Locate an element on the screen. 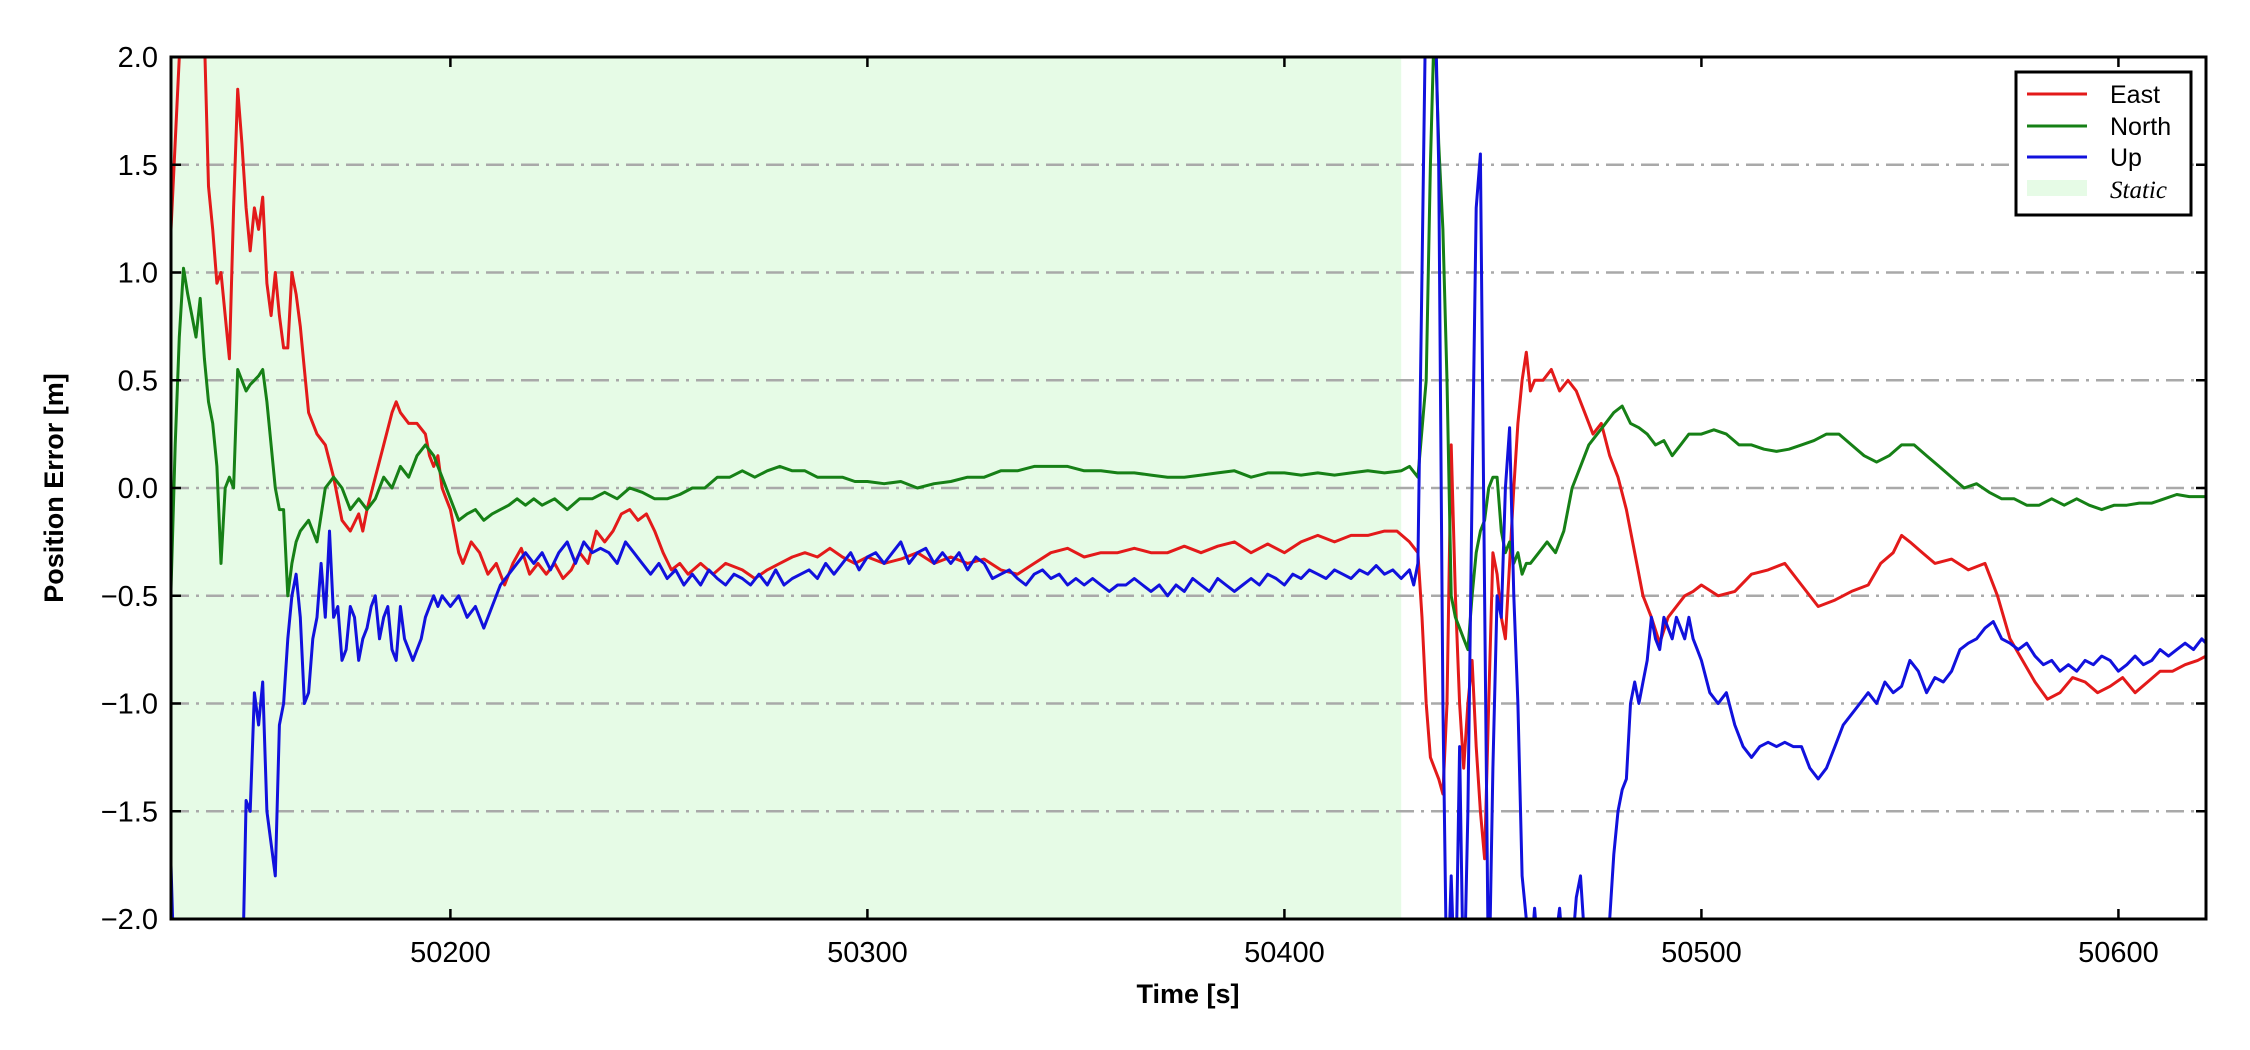 This screenshot has width=2250, height=1050. legend-label-up: Up is located at coordinates (2126, 158).